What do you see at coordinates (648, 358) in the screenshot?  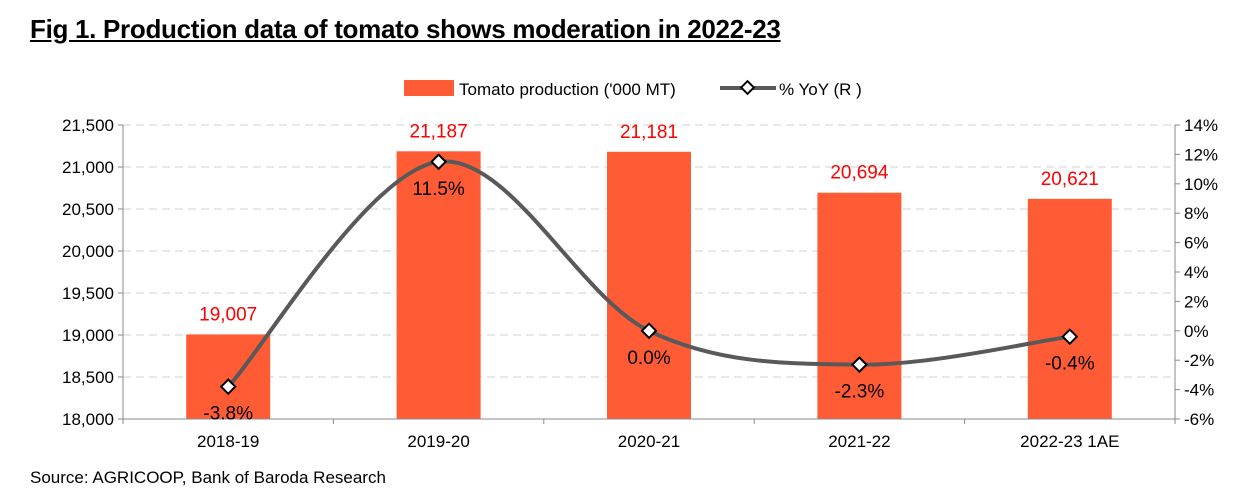 I see `yoy-data-label: 0.0%` at bounding box center [648, 358].